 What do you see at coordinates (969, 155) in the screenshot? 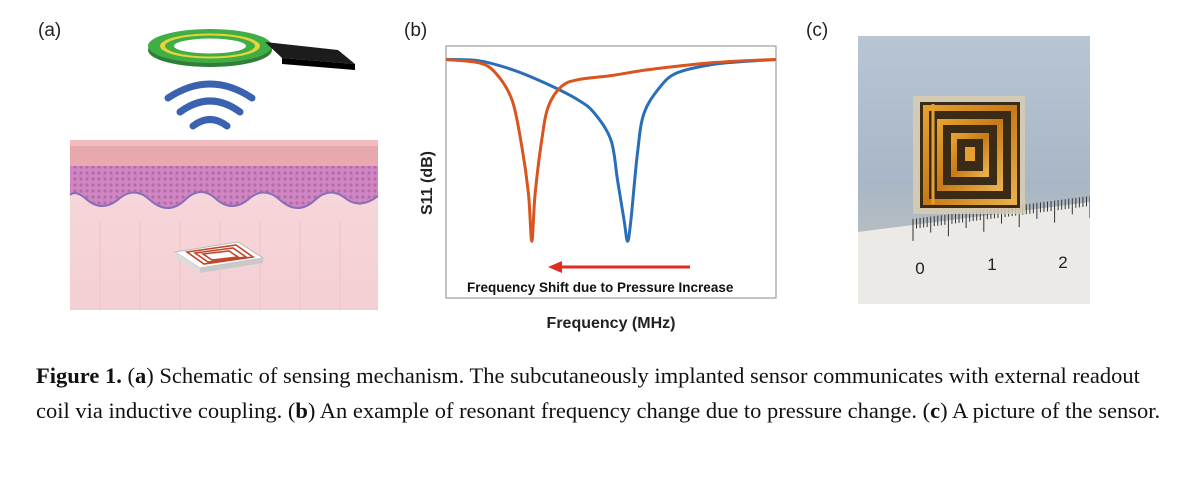
I see `sensor-chip` at bounding box center [969, 155].